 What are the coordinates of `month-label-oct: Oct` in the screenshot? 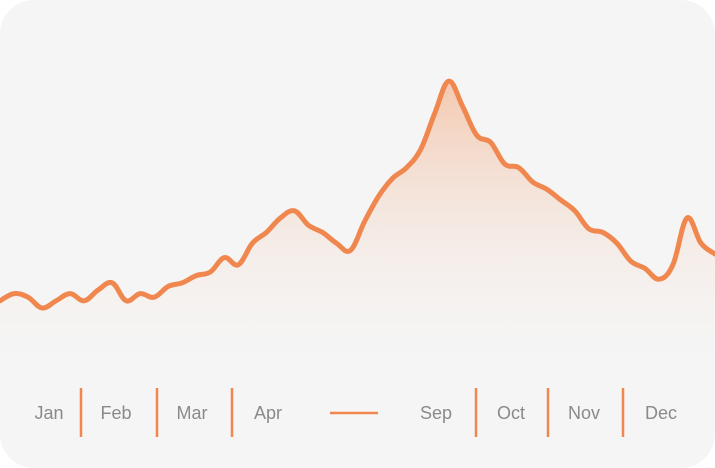 It's located at (511, 413).